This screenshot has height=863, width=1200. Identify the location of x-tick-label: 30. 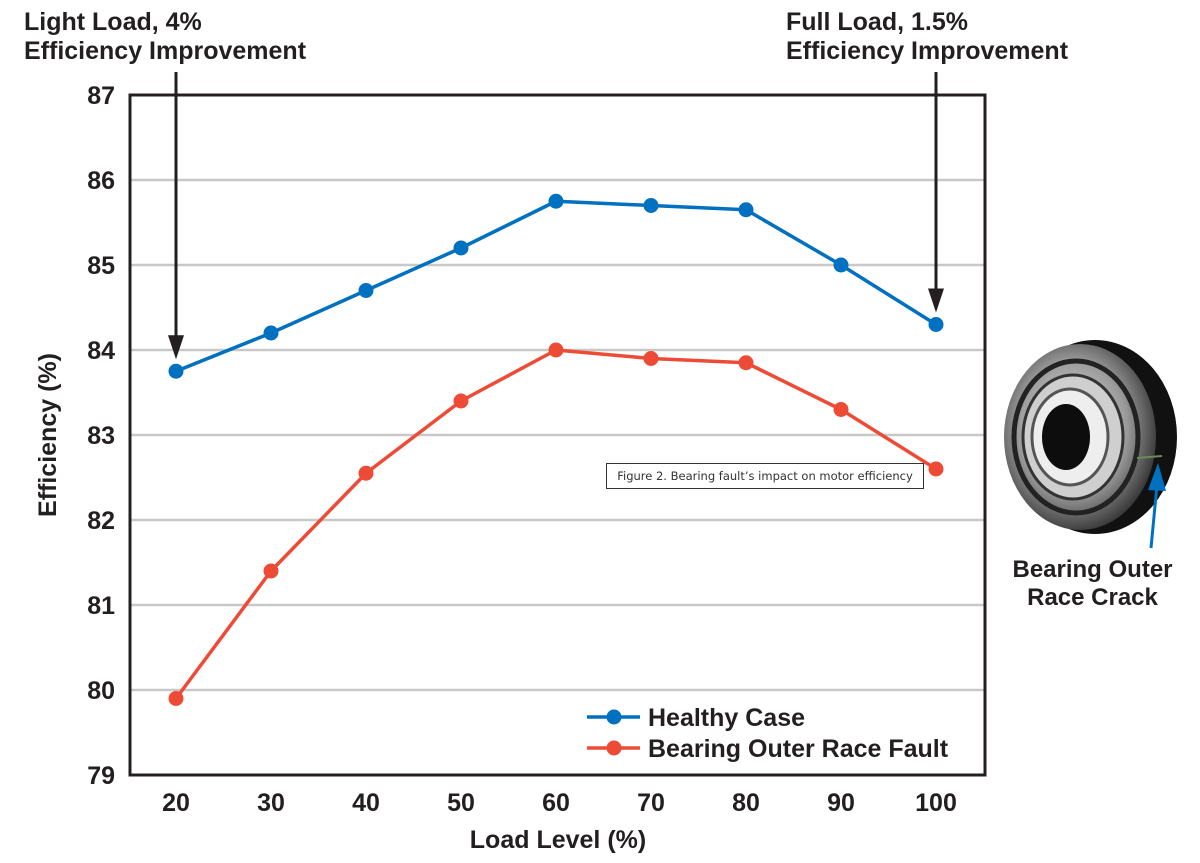
(271, 803).